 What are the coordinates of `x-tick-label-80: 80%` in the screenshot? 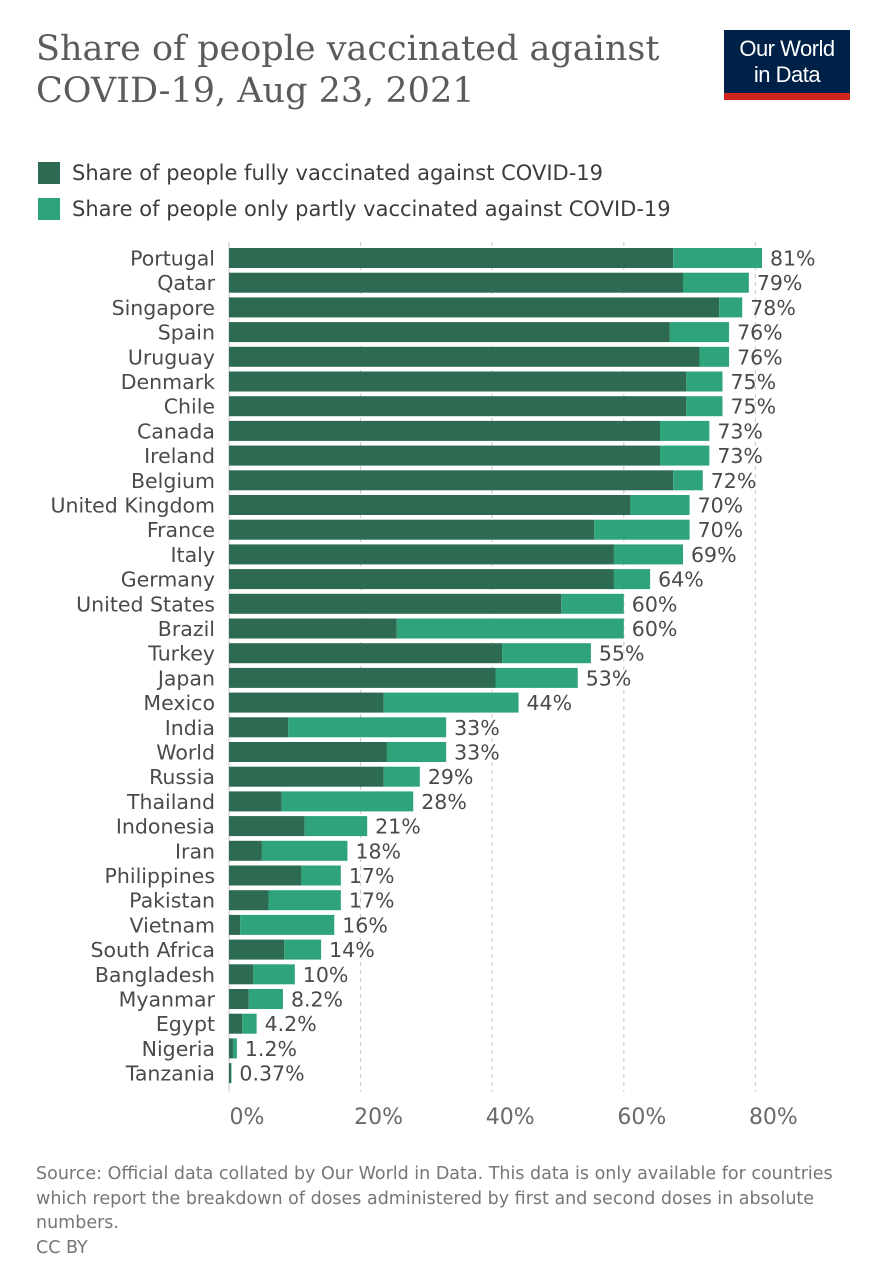 It's located at (773, 1117).